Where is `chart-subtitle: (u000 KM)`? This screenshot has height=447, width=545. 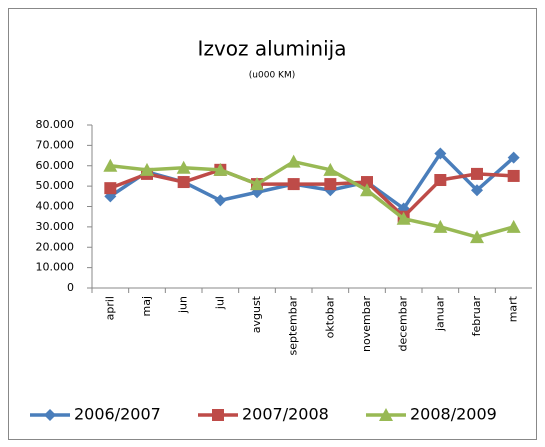 chart-subtitle: (u000 KM) is located at coordinates (272, 76).